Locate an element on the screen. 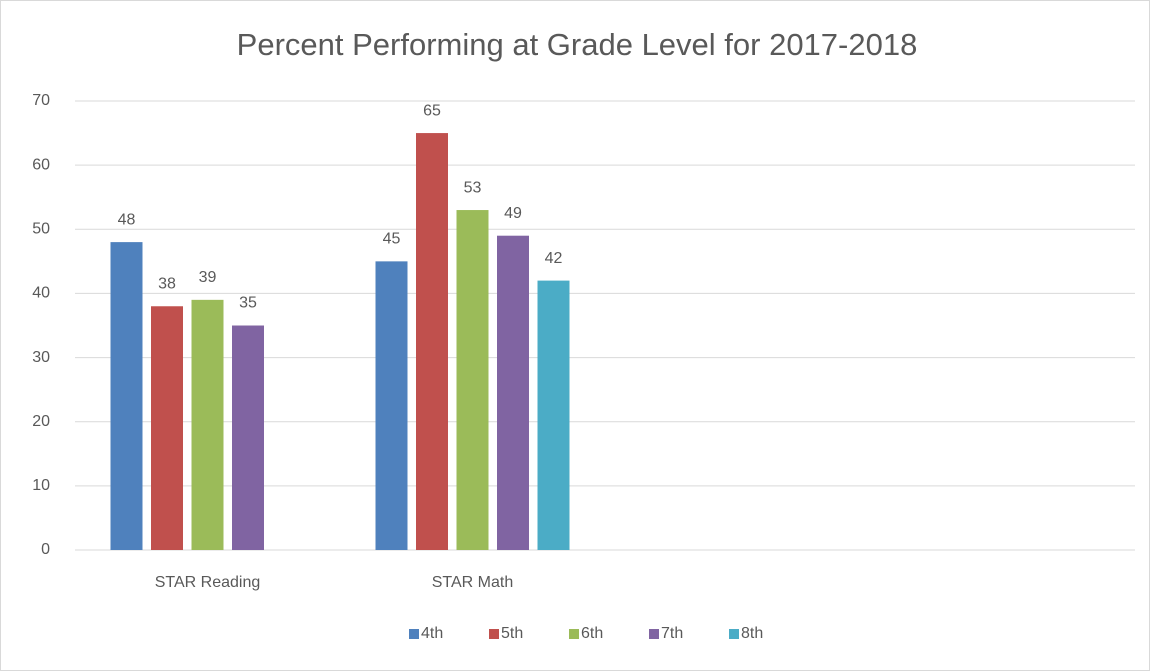 The image size is (1151, 672). y-tick-label: 70 is located at coordinates (41, 100).